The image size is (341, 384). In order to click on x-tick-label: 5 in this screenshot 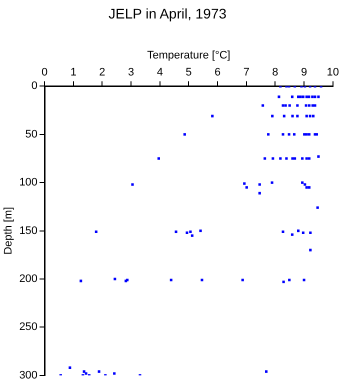, I will do `click(189, 72)`.